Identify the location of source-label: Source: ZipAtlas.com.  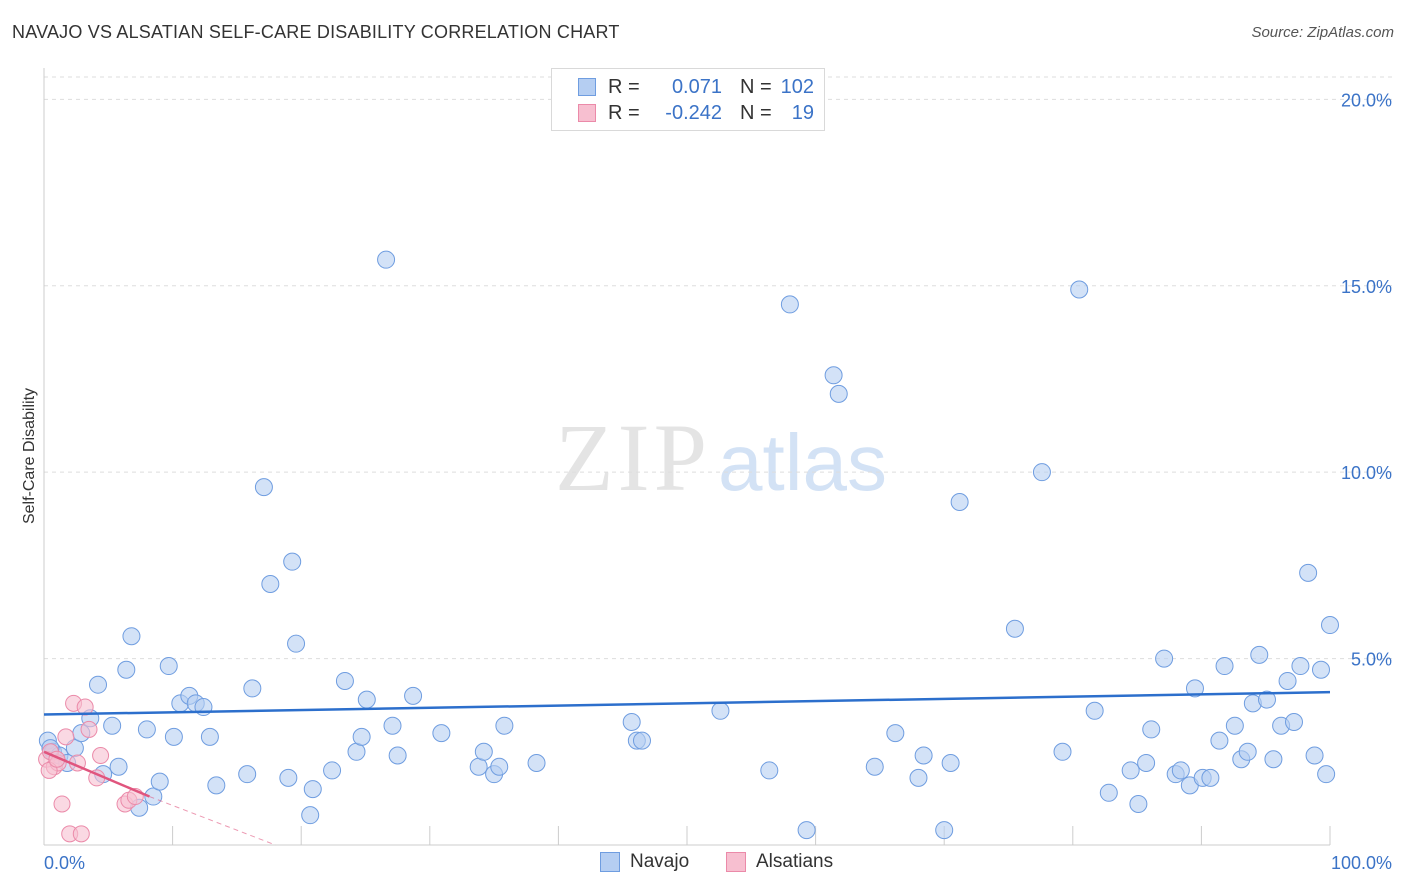
(1322, 32).